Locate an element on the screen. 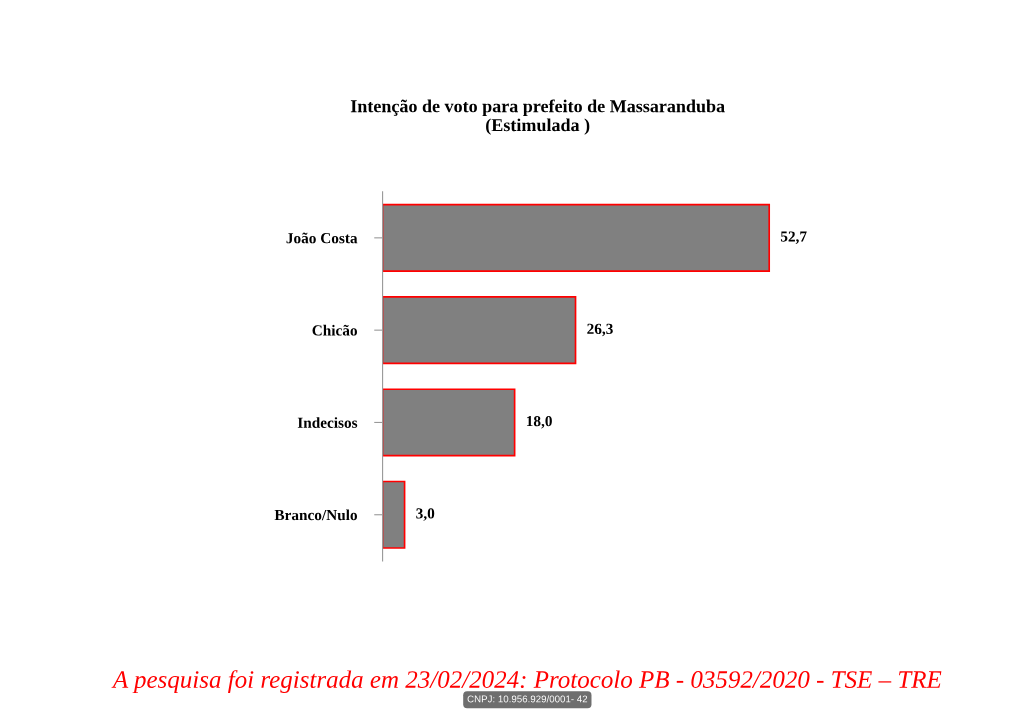 This screenshot has width=1034, height=710. data-label: 18,0 is located at coordinates (539, 422).